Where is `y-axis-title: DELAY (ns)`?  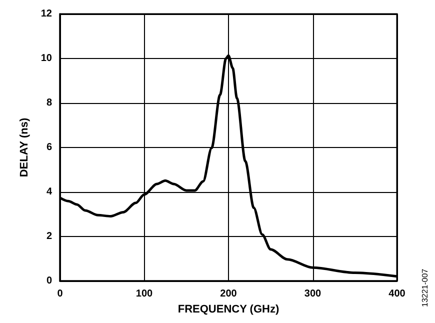 y-axis-title: DELAY (ns) is located at coordinates (24, 148).